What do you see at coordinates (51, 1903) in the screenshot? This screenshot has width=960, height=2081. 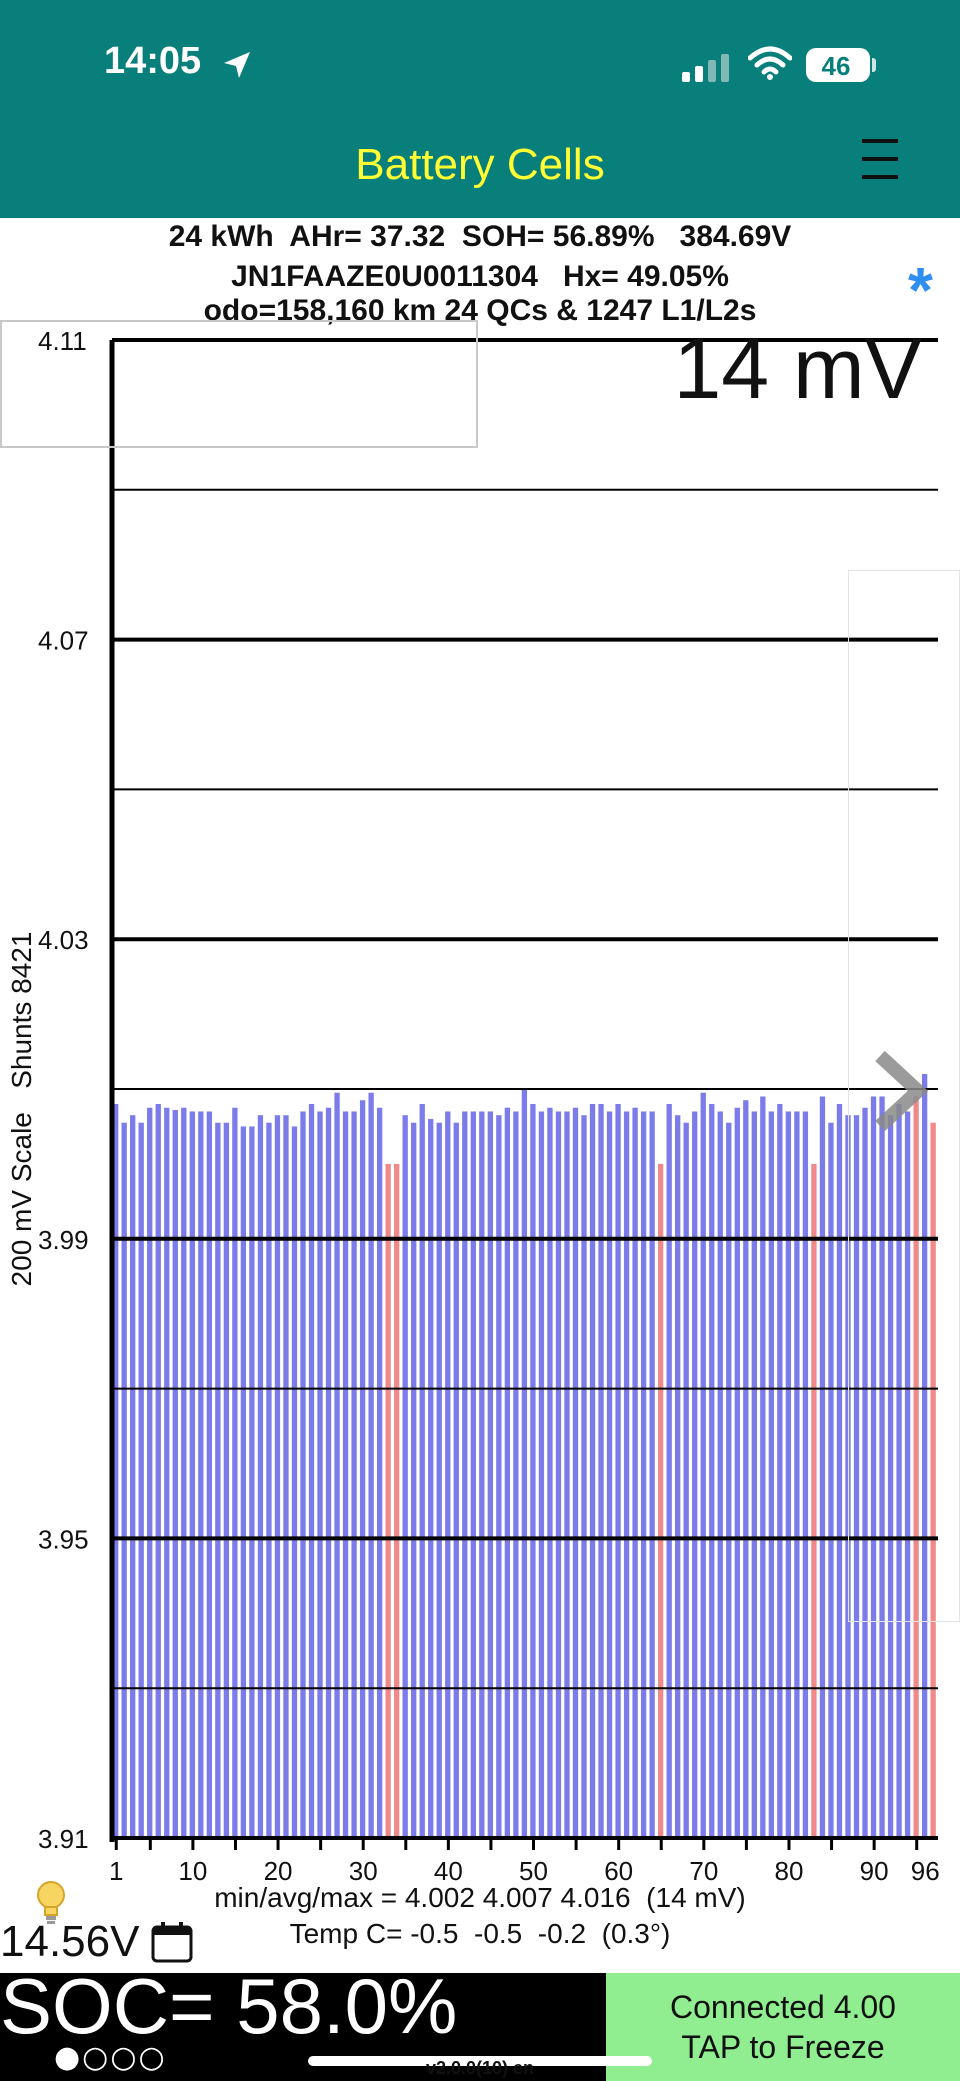 I see `lightbulb-icon` at bounding box center [51, 1903].